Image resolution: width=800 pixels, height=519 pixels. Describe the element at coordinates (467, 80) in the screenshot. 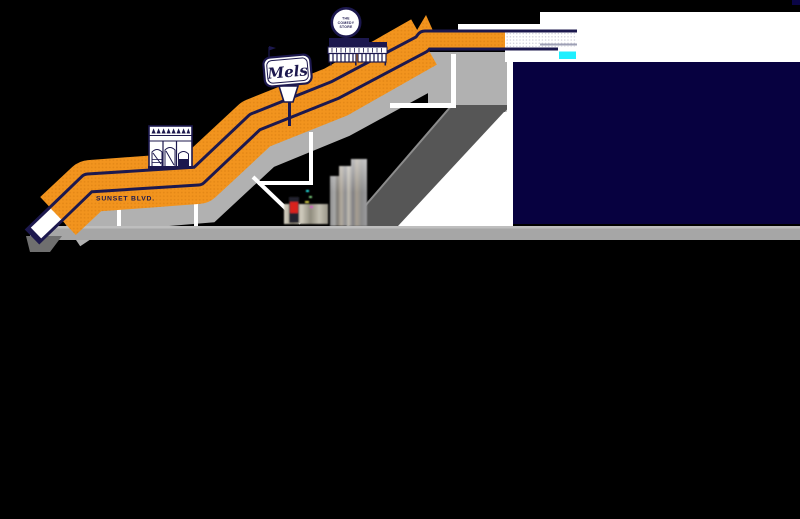

I see `gray-road-block` at that location.